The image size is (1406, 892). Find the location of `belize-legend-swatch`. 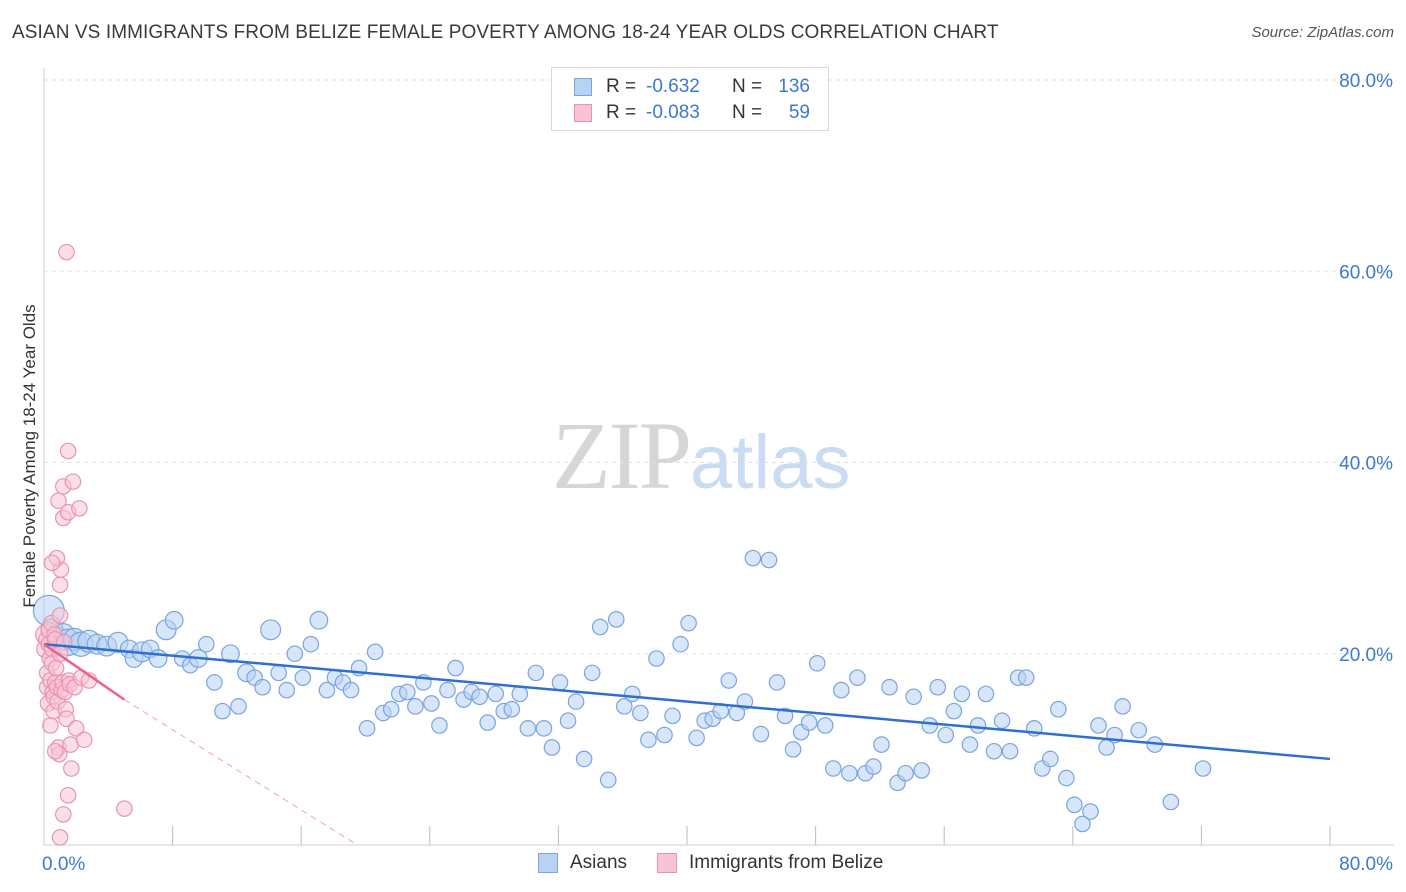

belize-legend-swatch is located at coordinates (667, 863).